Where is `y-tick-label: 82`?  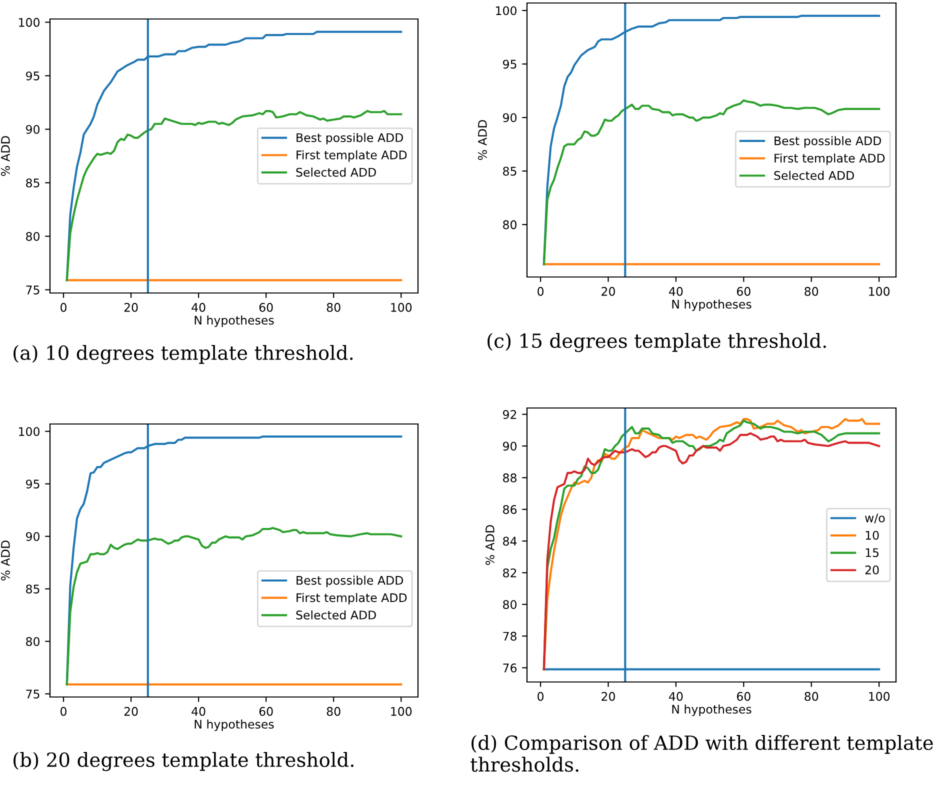
y-tick-label: 82 is located at coordinates (509, 573).